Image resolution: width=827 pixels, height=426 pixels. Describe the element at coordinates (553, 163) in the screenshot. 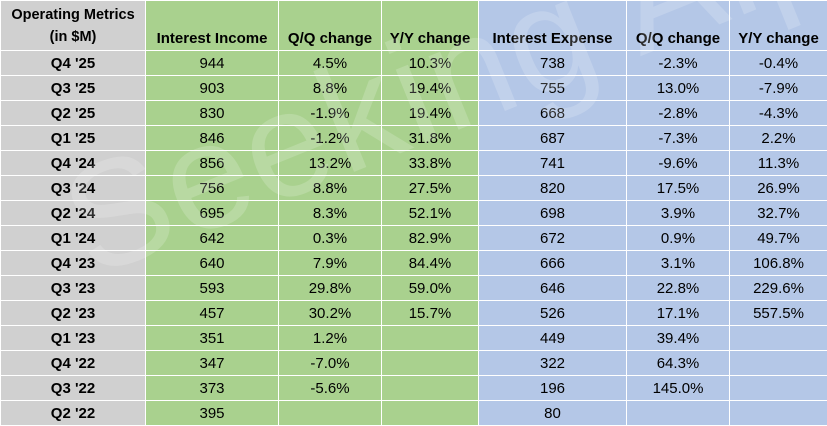

I see `cell-interest-expense: 741` at that location.